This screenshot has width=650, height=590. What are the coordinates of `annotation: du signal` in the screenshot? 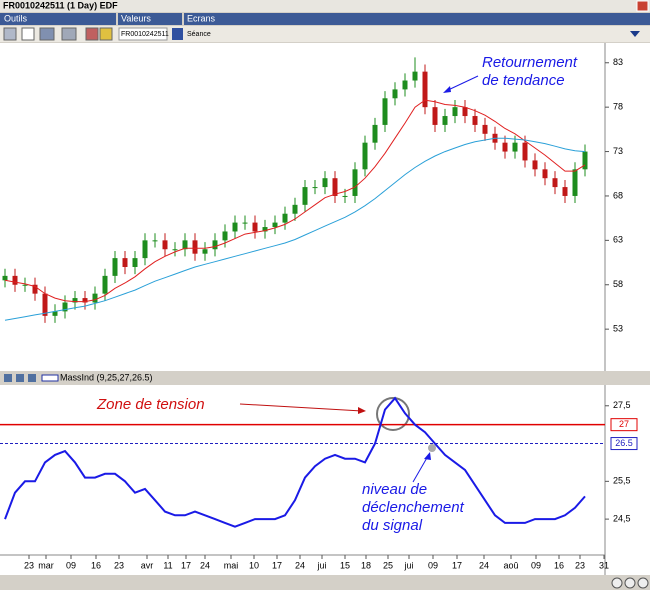 It's located at (392, 525).